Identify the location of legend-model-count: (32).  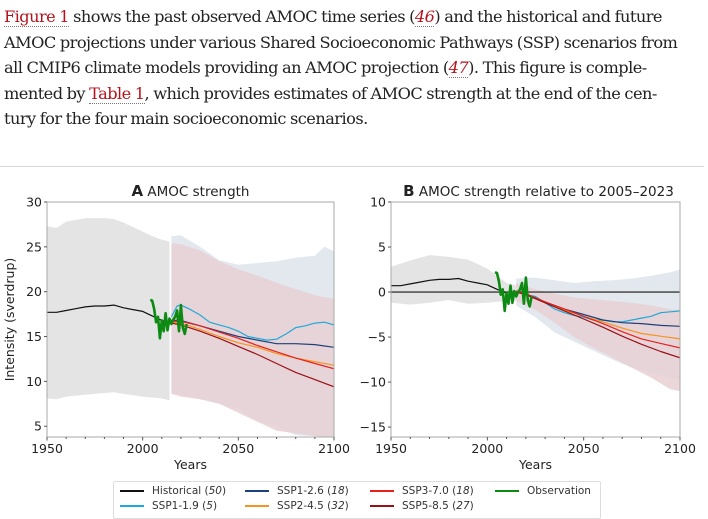
(336, 506).